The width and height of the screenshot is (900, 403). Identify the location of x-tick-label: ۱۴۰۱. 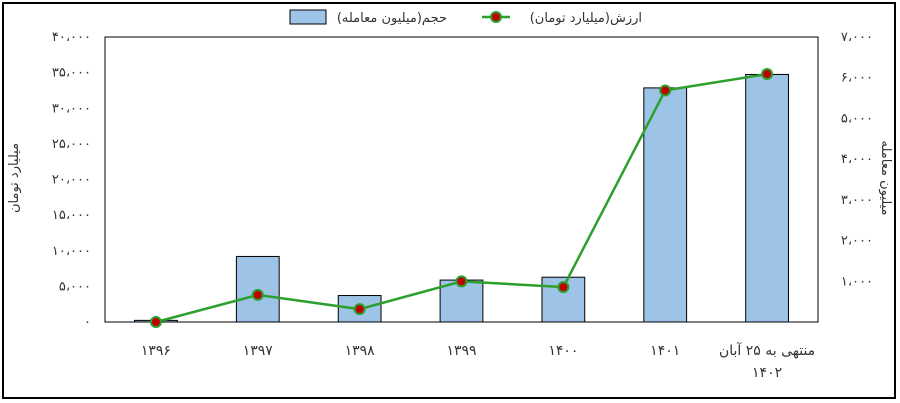
(665, 351).